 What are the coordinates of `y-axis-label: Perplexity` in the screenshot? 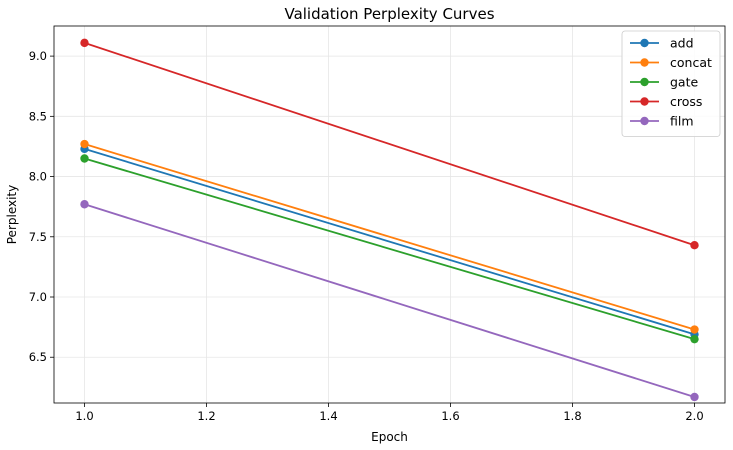 It's located at (12, 215).